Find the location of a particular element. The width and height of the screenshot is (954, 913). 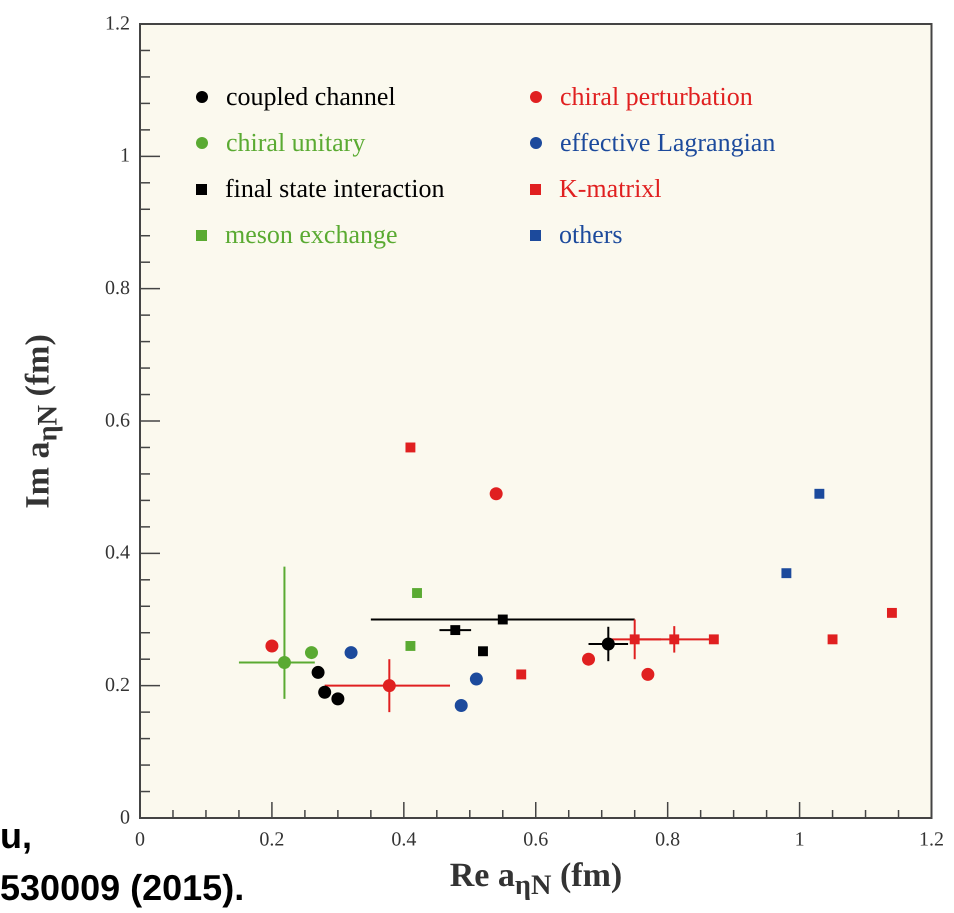

legend-label: K-matrixl is located at coordinates (610, 189).